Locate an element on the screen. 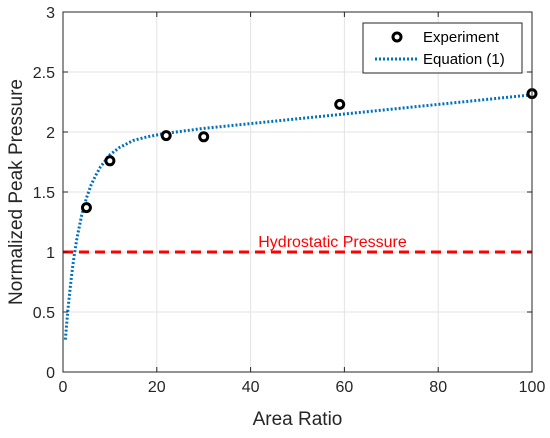  y-tick-label: 2 is located at coordinates (50, 133).